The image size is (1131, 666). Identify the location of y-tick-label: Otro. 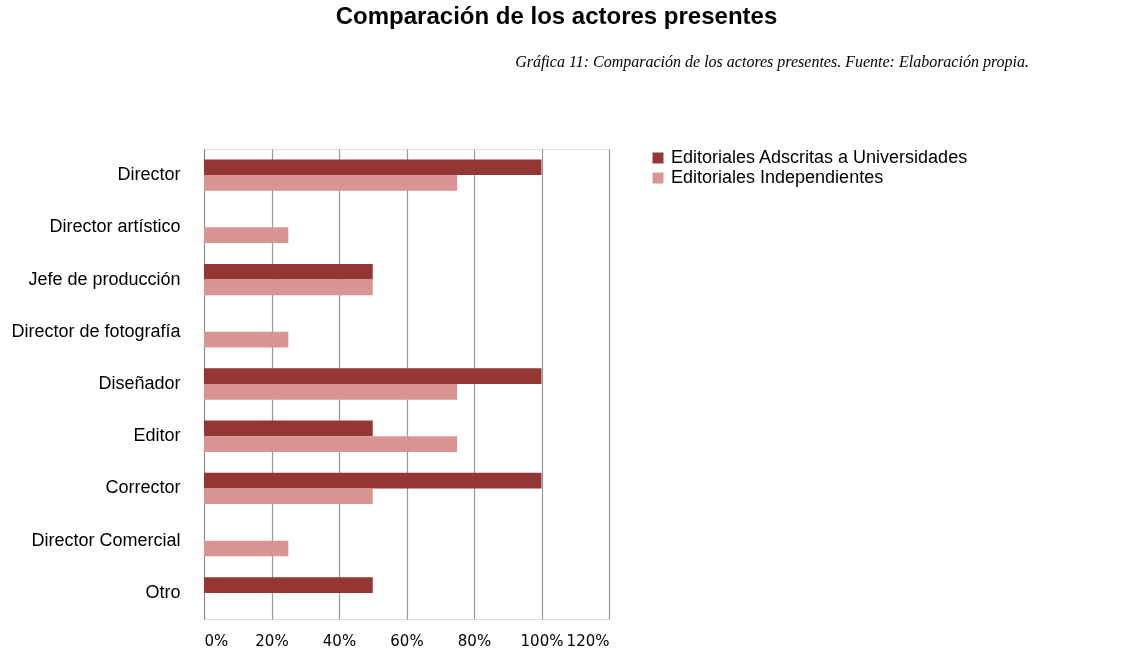
(163, 591).